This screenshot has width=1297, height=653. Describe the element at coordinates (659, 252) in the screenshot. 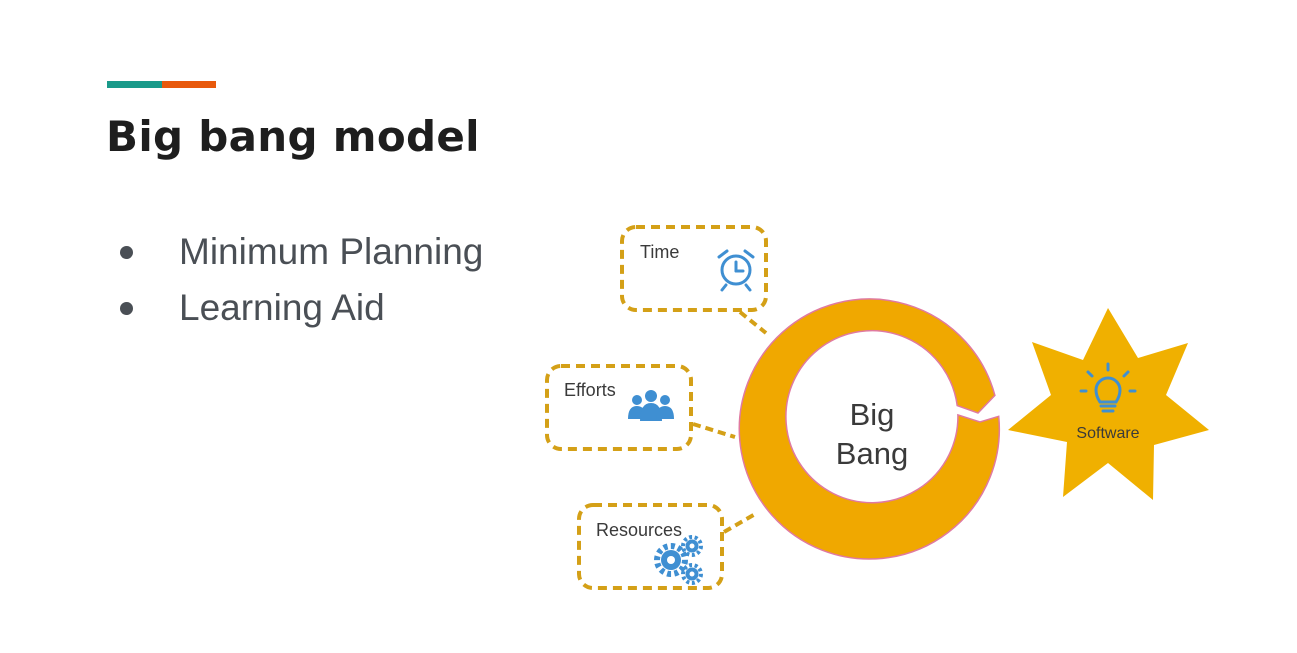

I see `time-label: Time` at that location.